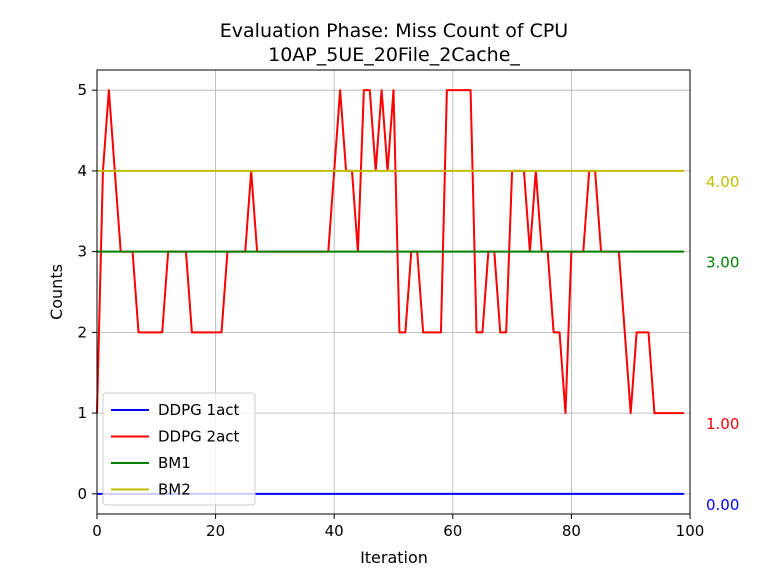  Describe the element at coordinates (722, 182) in the screenshot. I see `annotation-label: 4.00` at that location.